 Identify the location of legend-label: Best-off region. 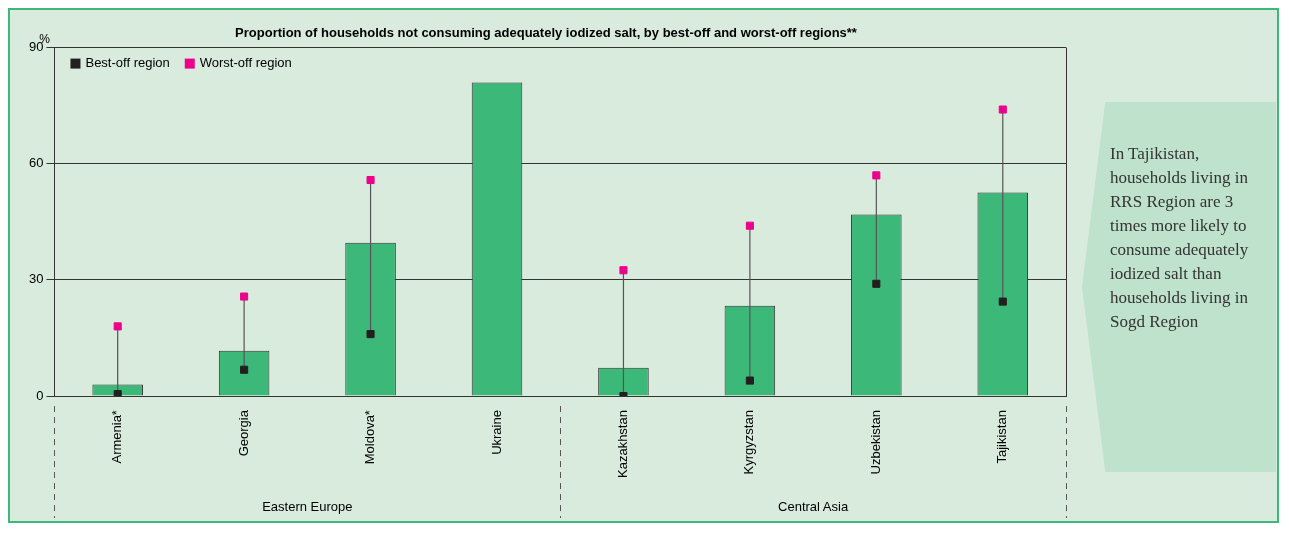
(127, 63).